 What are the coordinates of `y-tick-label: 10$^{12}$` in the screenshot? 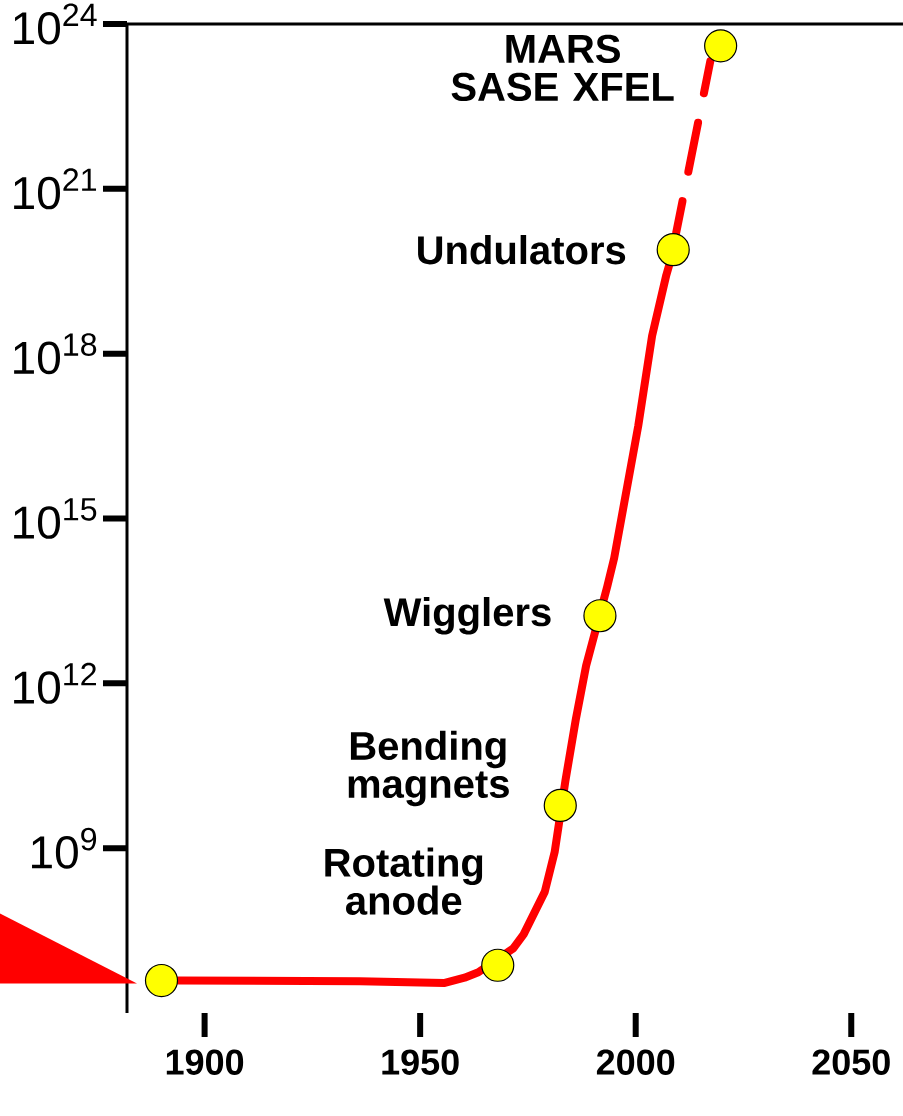 It's located at (55, 683).